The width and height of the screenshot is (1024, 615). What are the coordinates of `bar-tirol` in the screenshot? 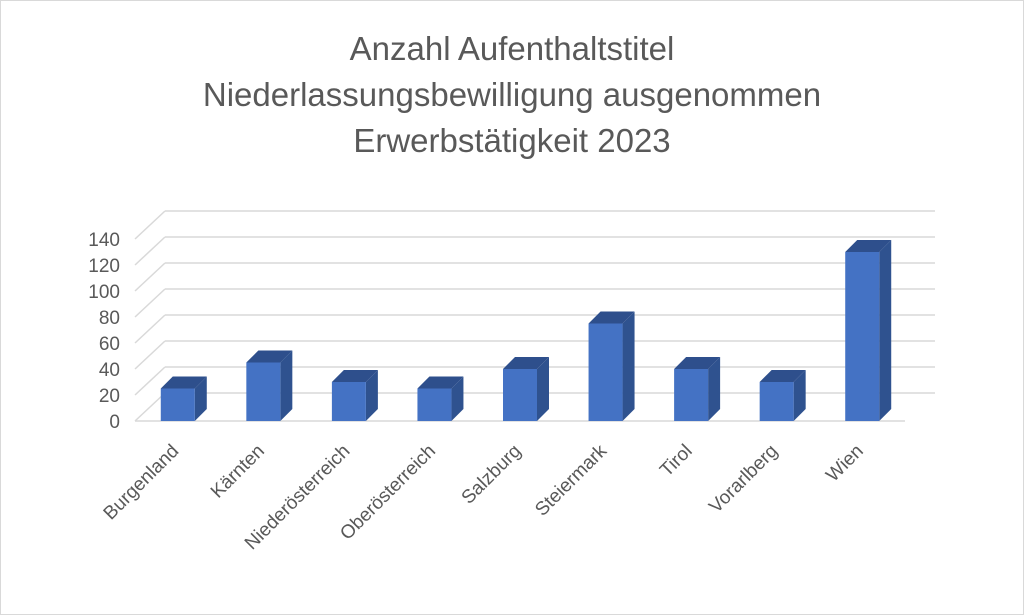 It's located at (697, 389).